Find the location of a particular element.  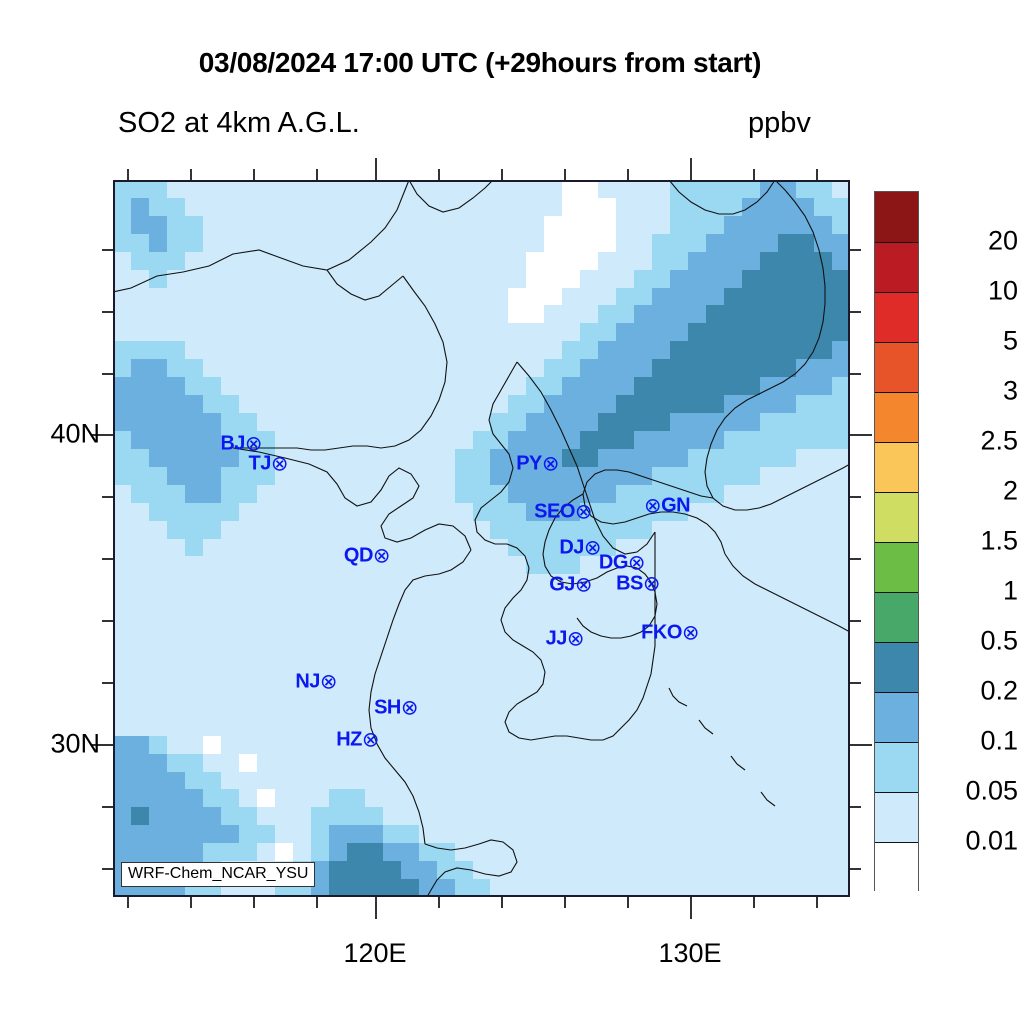

colorbar-tick-label: 0.05 is located at coordinates (991, 790).